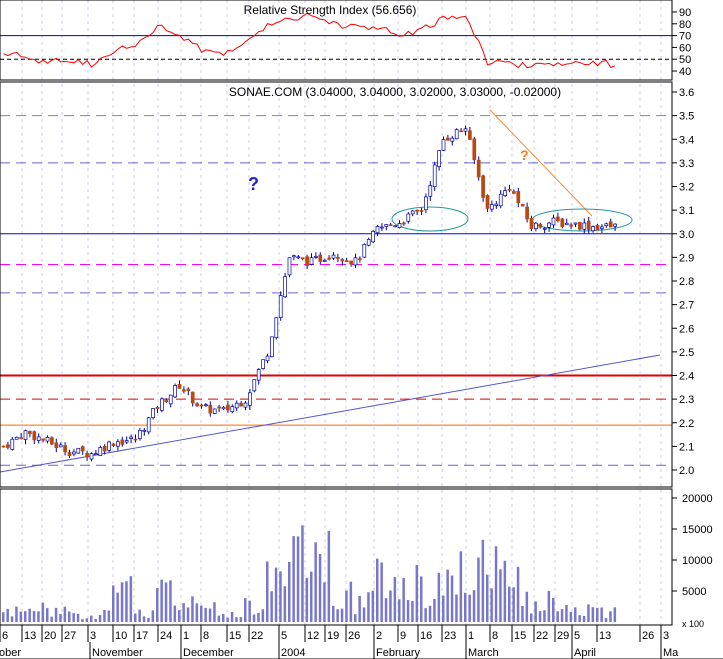 The width and height of the screenshot is (723, 659). I want to click on date-tick-label: 2, so click(379, 636).